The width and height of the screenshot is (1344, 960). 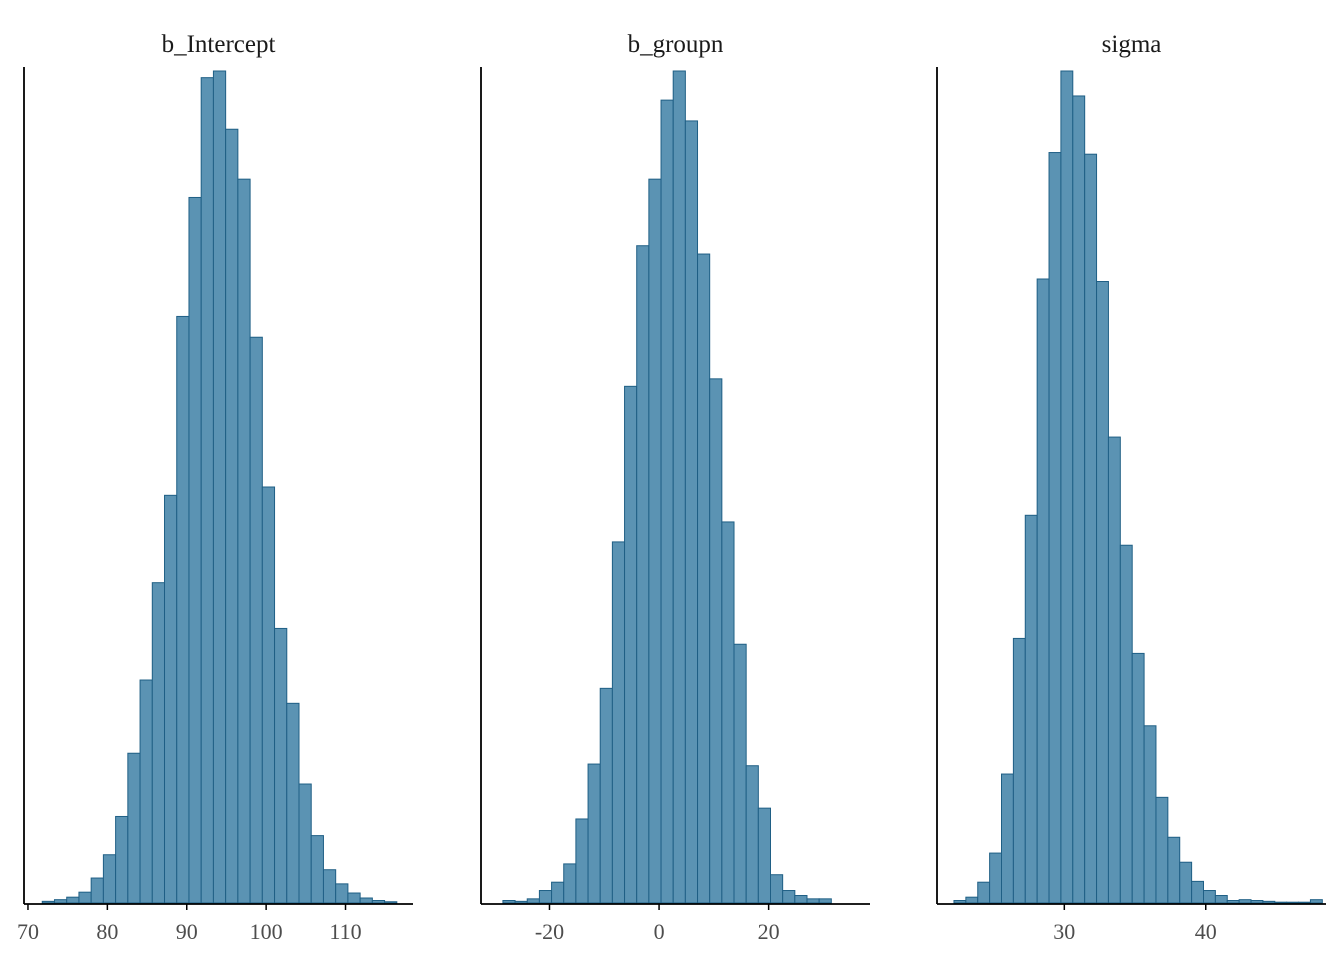 What do you see at coordinates (549, 931) in the screenshot?
I see `x-tick-label: -20` at bounding box center [549, 931].